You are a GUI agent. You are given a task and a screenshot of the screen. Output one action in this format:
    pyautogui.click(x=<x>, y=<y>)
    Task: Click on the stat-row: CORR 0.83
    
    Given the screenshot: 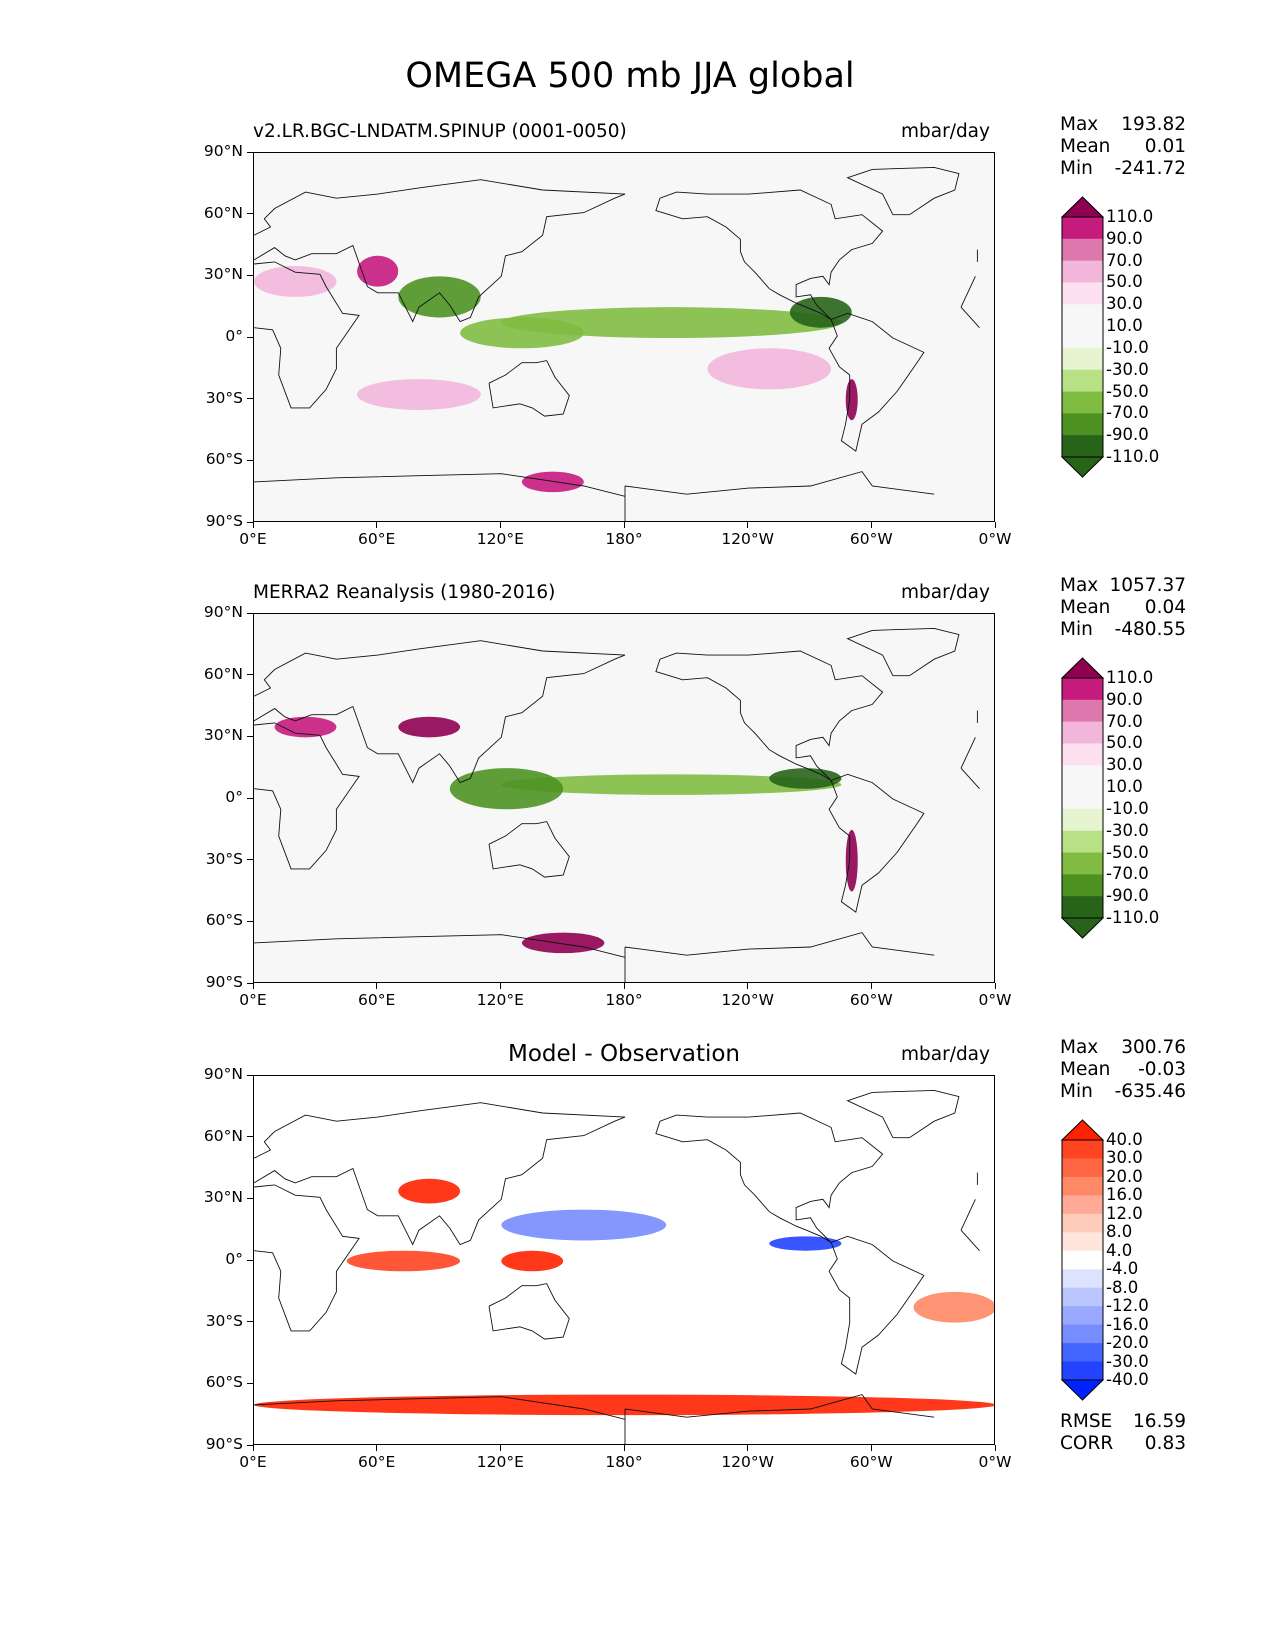 What is the action you would take?
    pyautogui.click(x=1123, y=1444)
    